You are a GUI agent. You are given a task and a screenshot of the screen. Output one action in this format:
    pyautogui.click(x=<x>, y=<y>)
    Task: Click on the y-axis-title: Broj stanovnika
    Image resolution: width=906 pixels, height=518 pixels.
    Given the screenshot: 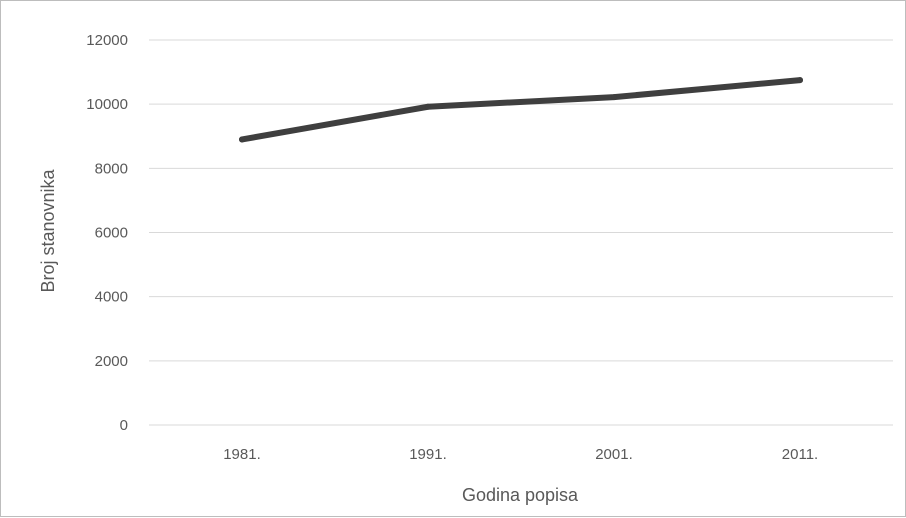 What is the action you would take?
    pyautogui.click(x=48, y=230)
    